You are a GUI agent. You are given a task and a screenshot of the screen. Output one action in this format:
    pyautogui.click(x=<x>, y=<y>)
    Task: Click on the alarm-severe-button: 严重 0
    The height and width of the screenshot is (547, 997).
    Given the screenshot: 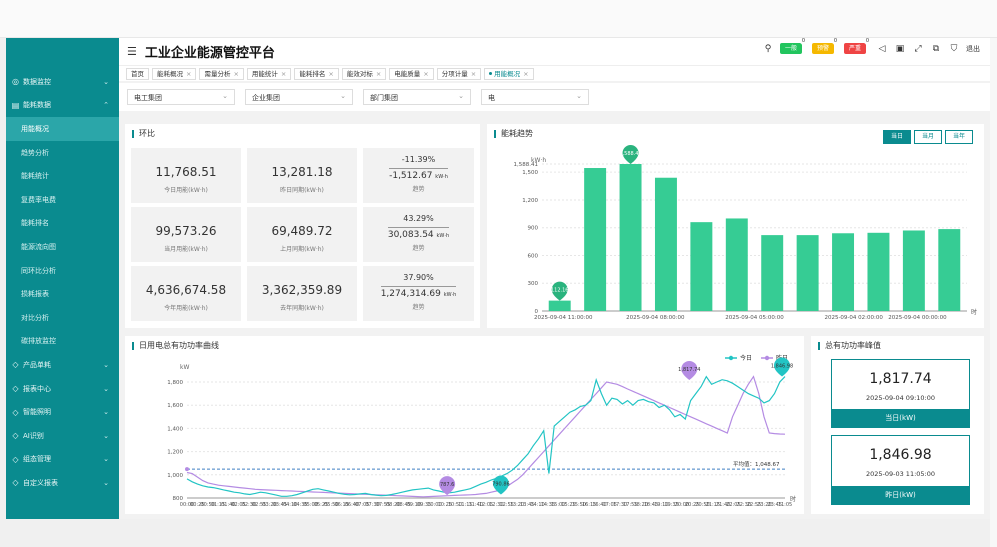 What is the action you would take?
    pyautogui.click(x=857, y=46)
    